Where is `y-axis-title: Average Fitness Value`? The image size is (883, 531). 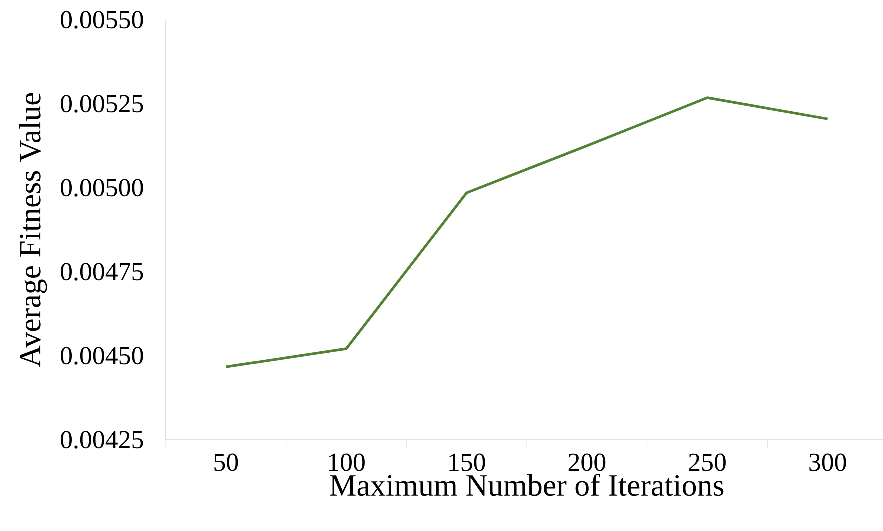
y-axis-title: Average Fitness Value is located at coordinates (33, 230).